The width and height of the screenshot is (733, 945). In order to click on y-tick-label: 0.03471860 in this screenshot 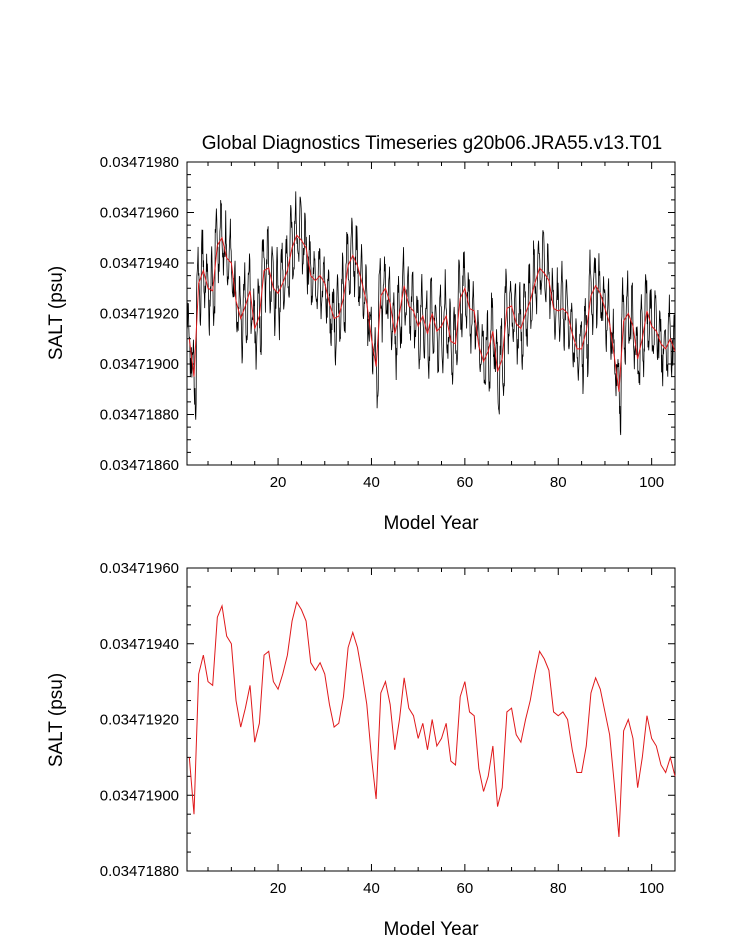, I will do `click(139, 465)`.